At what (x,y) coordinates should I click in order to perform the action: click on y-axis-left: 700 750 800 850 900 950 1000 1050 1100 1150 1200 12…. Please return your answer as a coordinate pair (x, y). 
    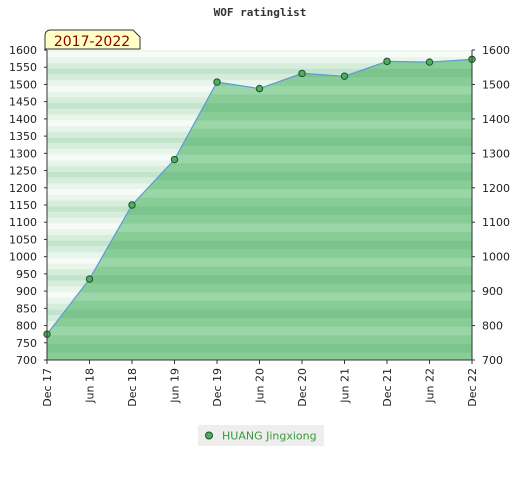
    Looking at the image, I should click on (28, 205).